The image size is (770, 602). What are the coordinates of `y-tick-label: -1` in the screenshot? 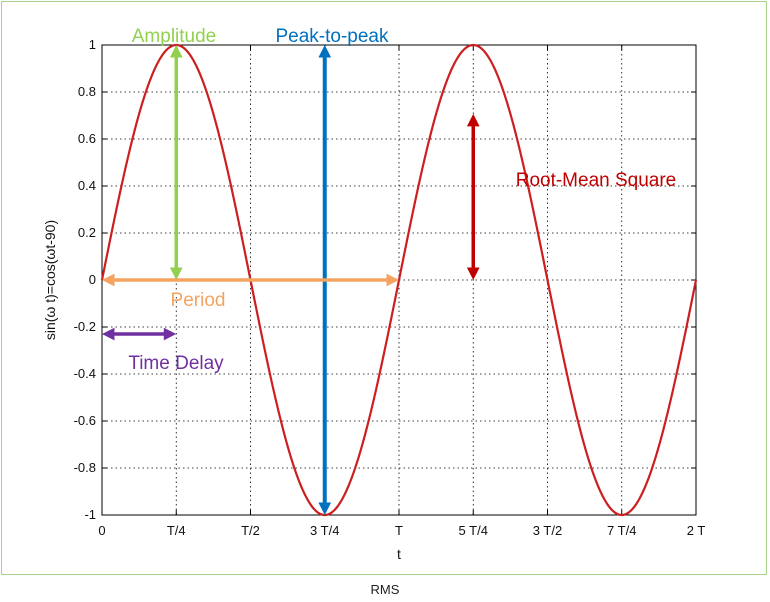 It's located at (90, 514).